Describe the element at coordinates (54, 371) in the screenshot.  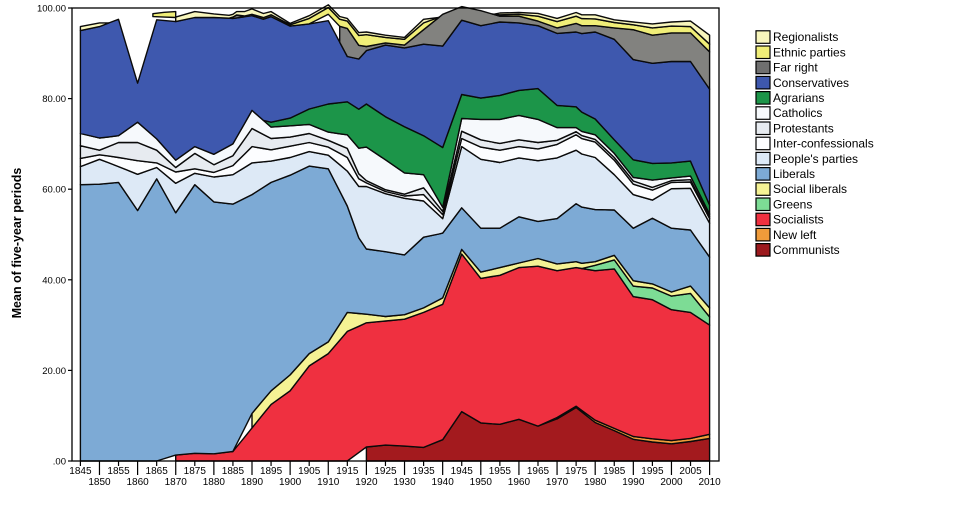
I see `svg-text: 20.00` at that location.